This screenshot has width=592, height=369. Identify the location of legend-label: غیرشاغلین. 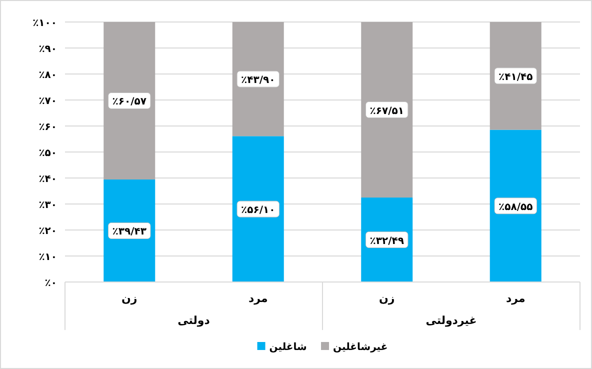
(360, 347).